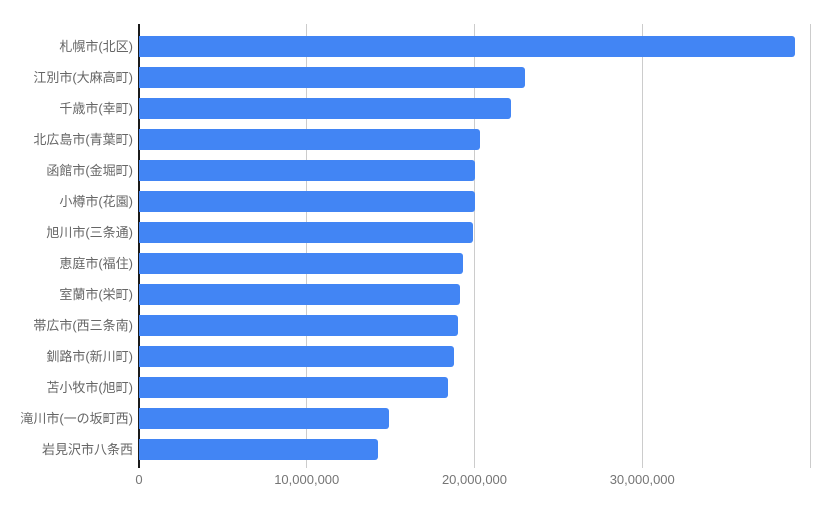 This screenshot has height=517, width=836. What do you see at coordinates (89, 387) in the screenshot?
I see `category-label: 苫小牧市(旭町)` at bounding box center [89, 387].